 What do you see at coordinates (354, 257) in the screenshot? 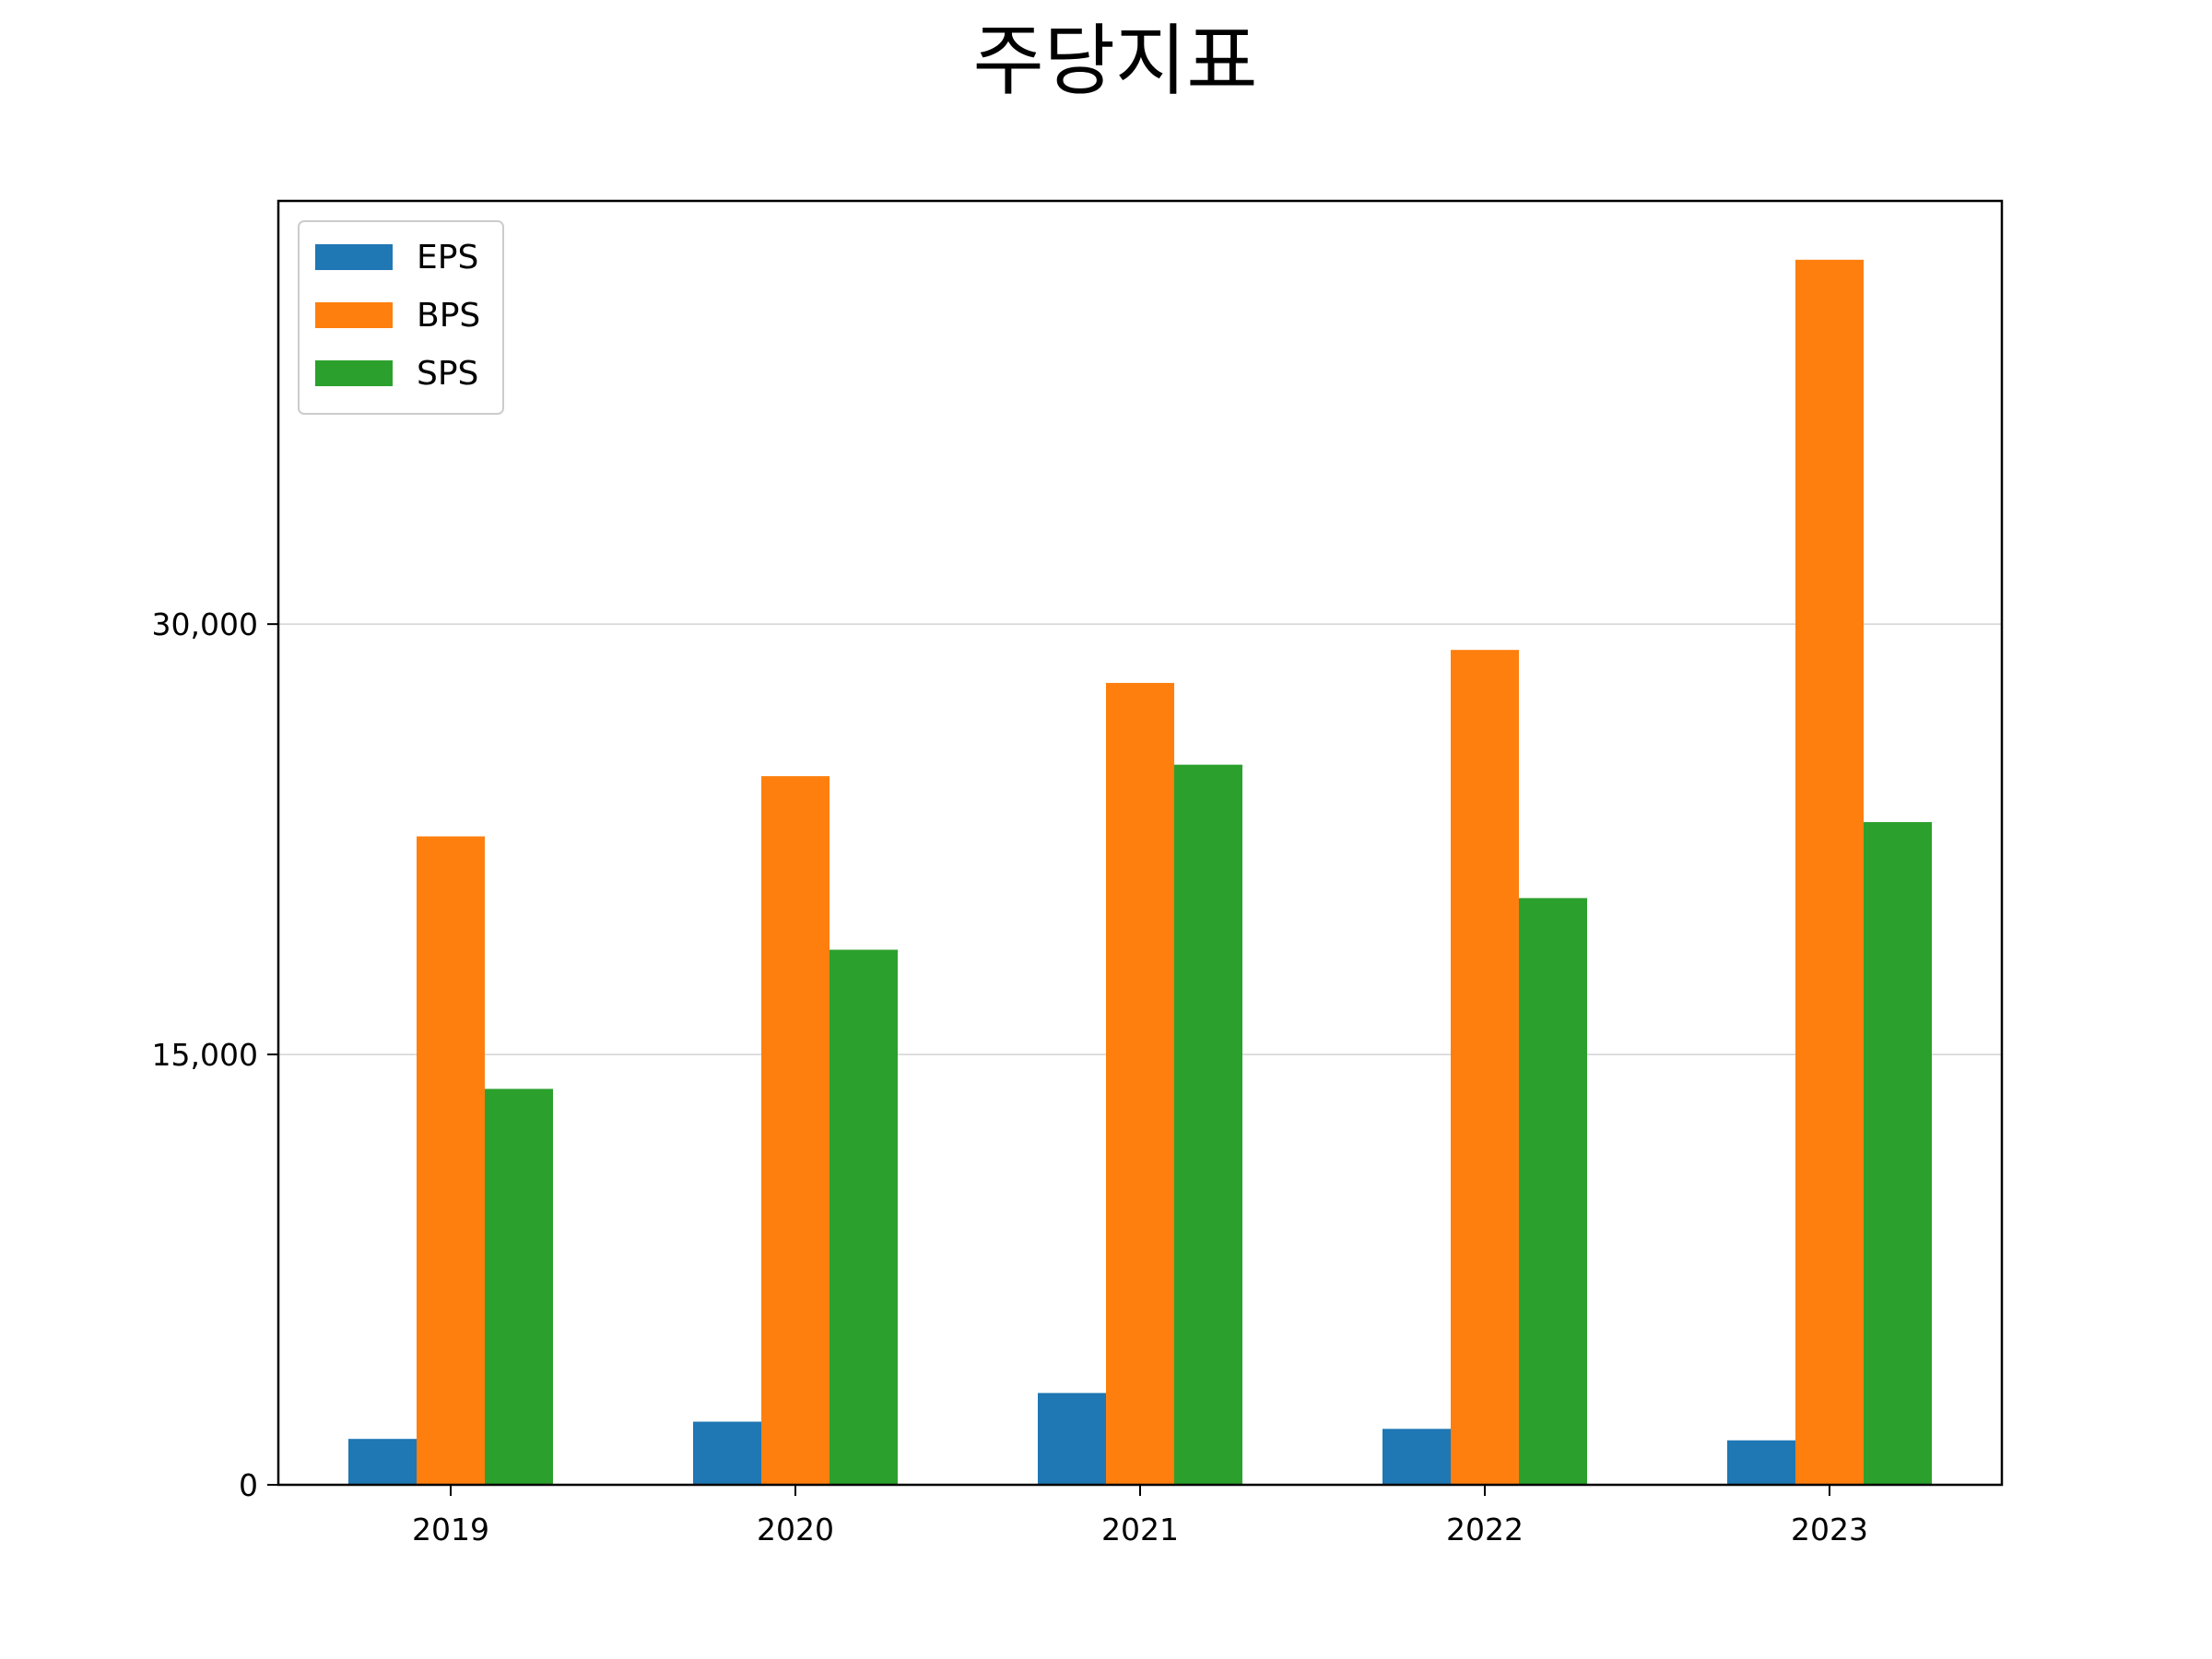
I see `legend-swatch-eps` at bounding box center [354, 257].